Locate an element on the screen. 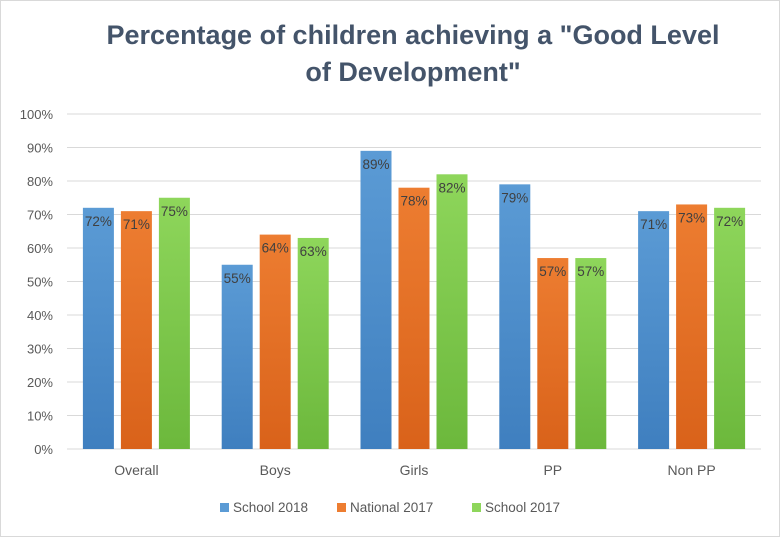 This screenshot has width=780, height=537. category-label: PP is located at coordinates (552, 470).